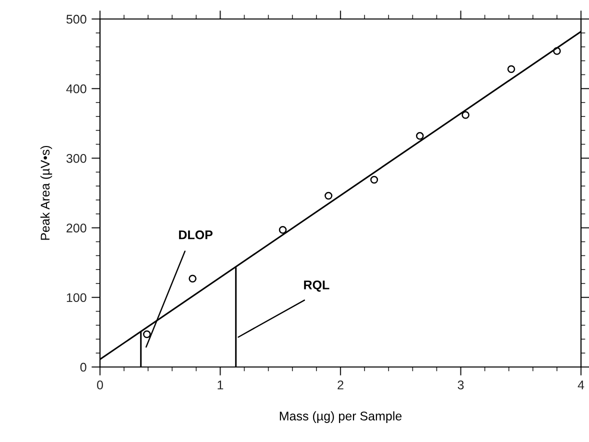 This screenshot has width=589, height=442. I want to click on y-tick-label: 100, so click(76, 297).